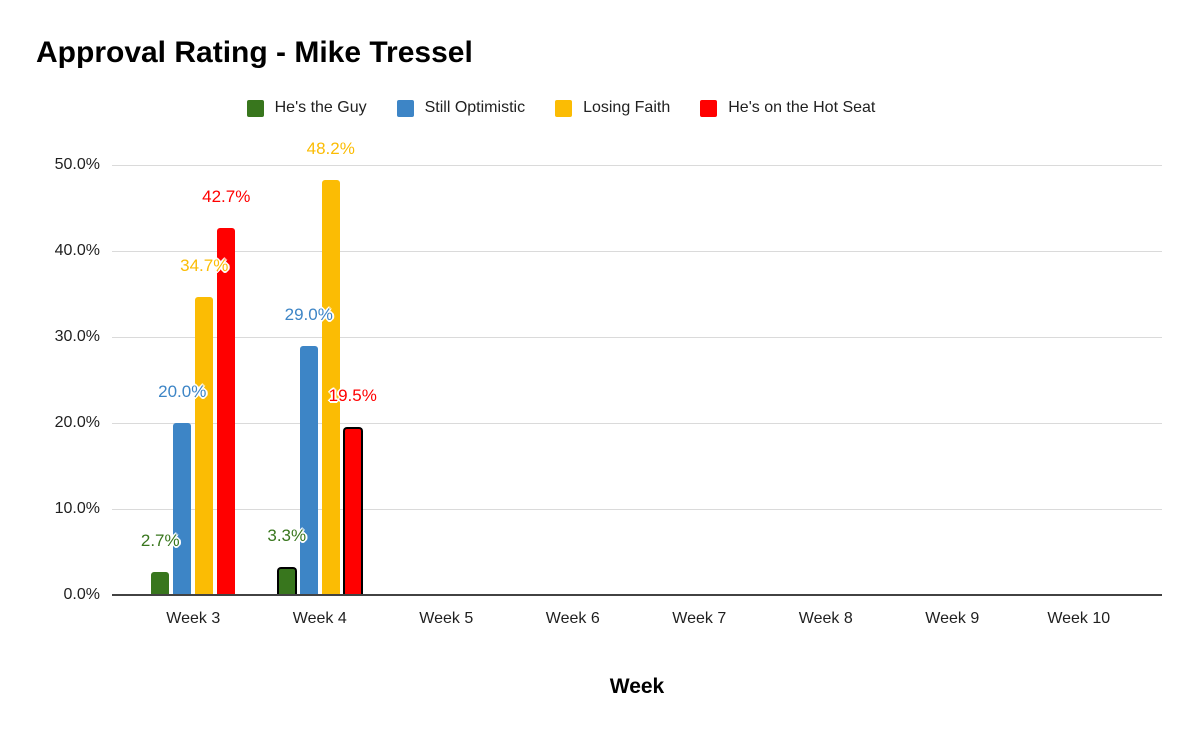  Describe the element at coordinates (637, 686) in the screenshot. I see `x-axis-title: Week` at that location.